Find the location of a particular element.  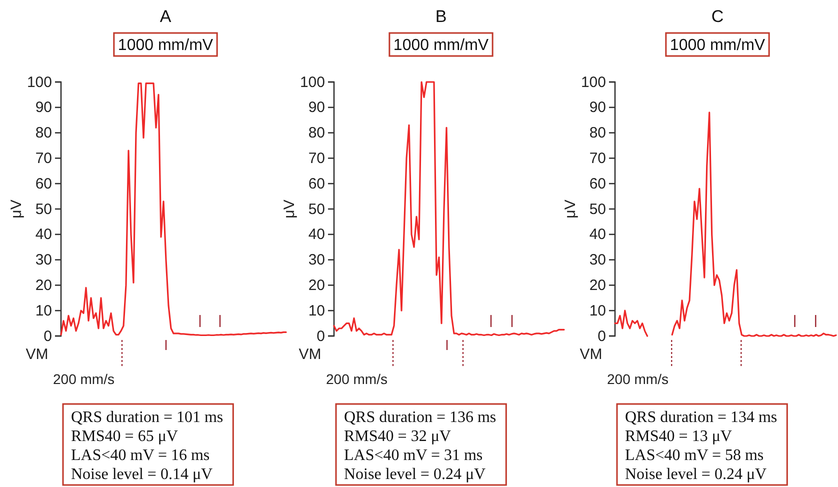

text: RMS40 = 32 μV is located at coordinates (398, 436).